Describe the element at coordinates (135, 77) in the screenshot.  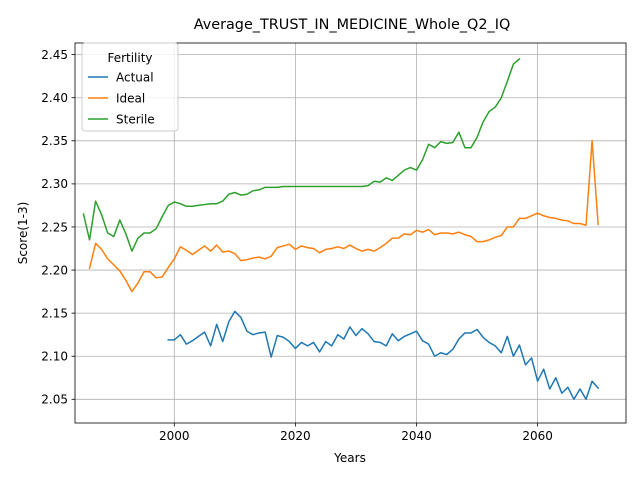
I see `legend-label-actual: Actual` at that location.